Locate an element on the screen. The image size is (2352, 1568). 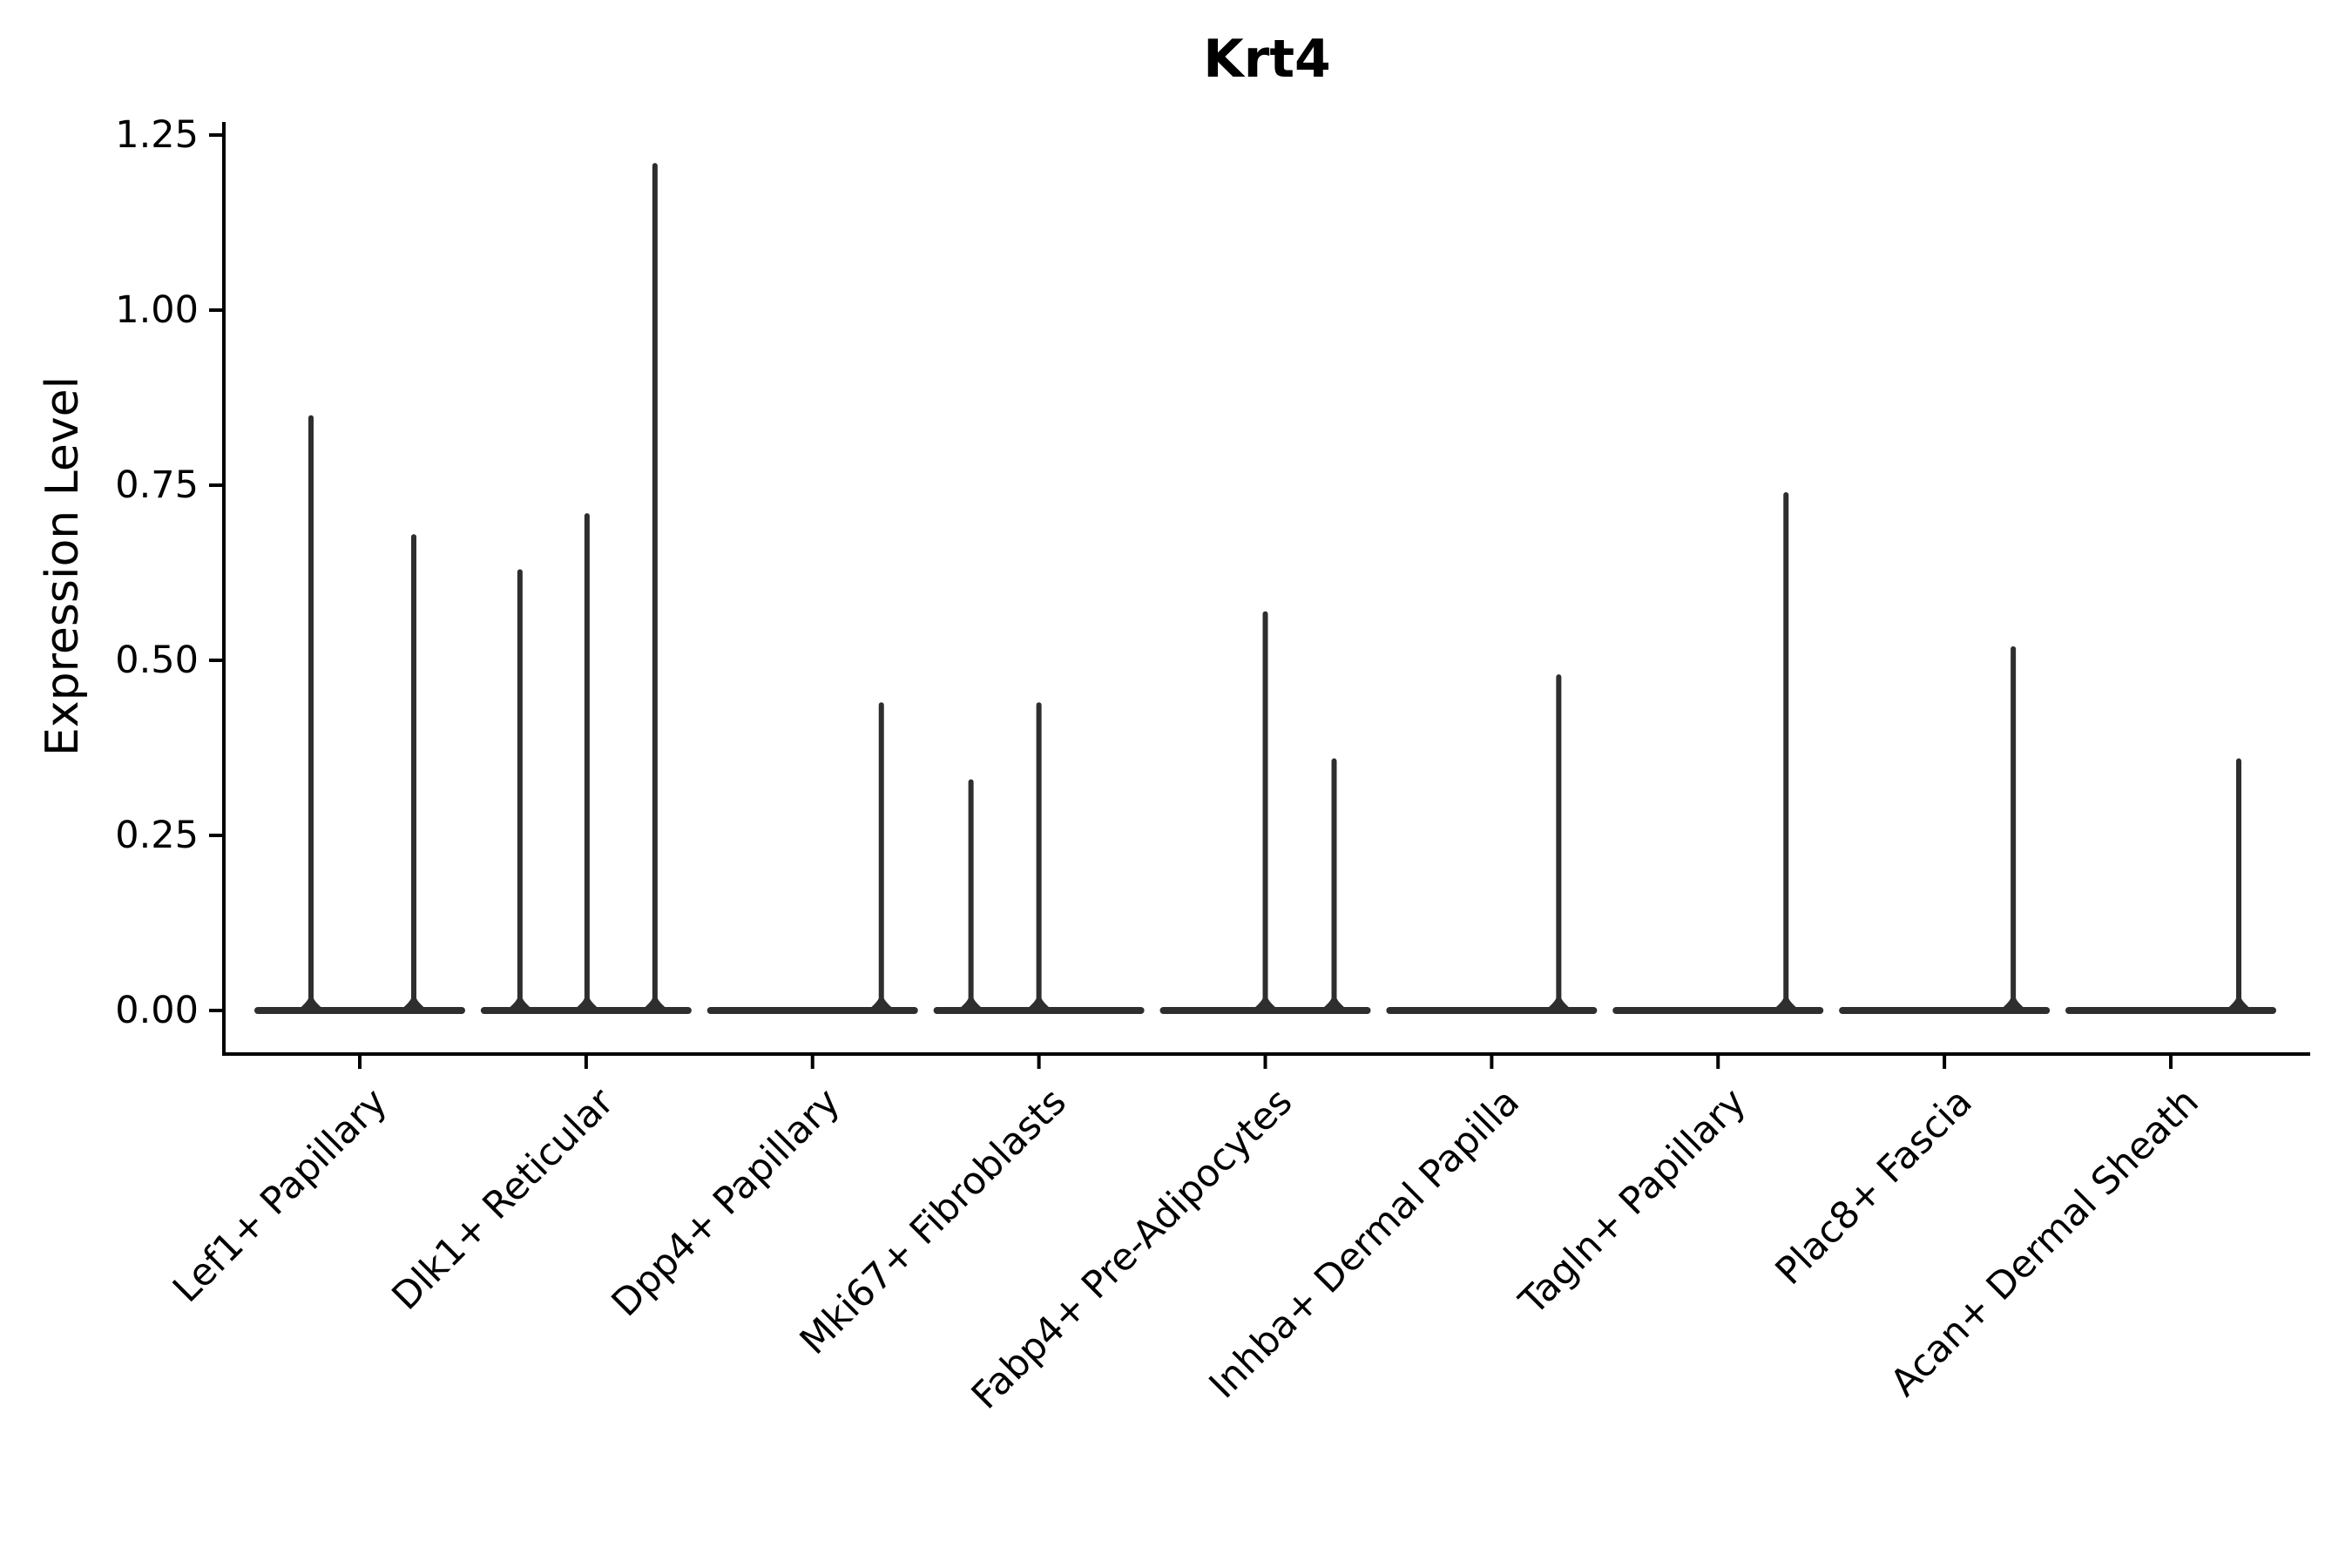
y-tick-label: 0.75 is located at coordinates (157, 485).